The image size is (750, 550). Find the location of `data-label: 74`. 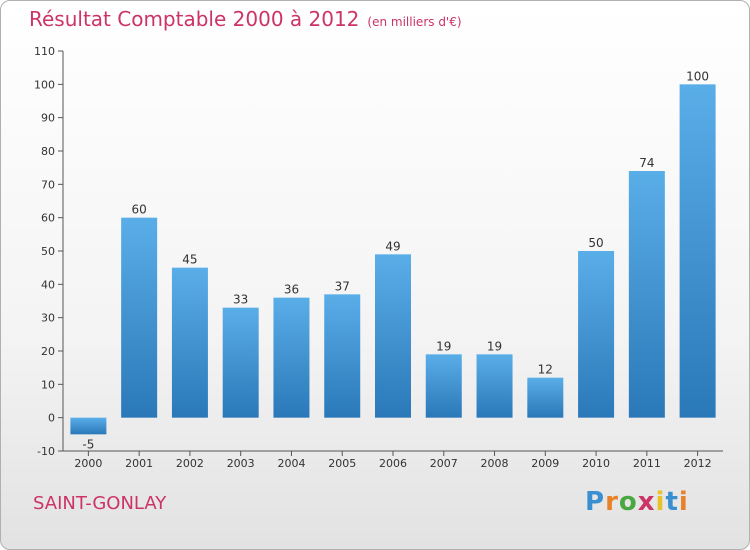

data-label: 74 is located at coordinates (646, 163).